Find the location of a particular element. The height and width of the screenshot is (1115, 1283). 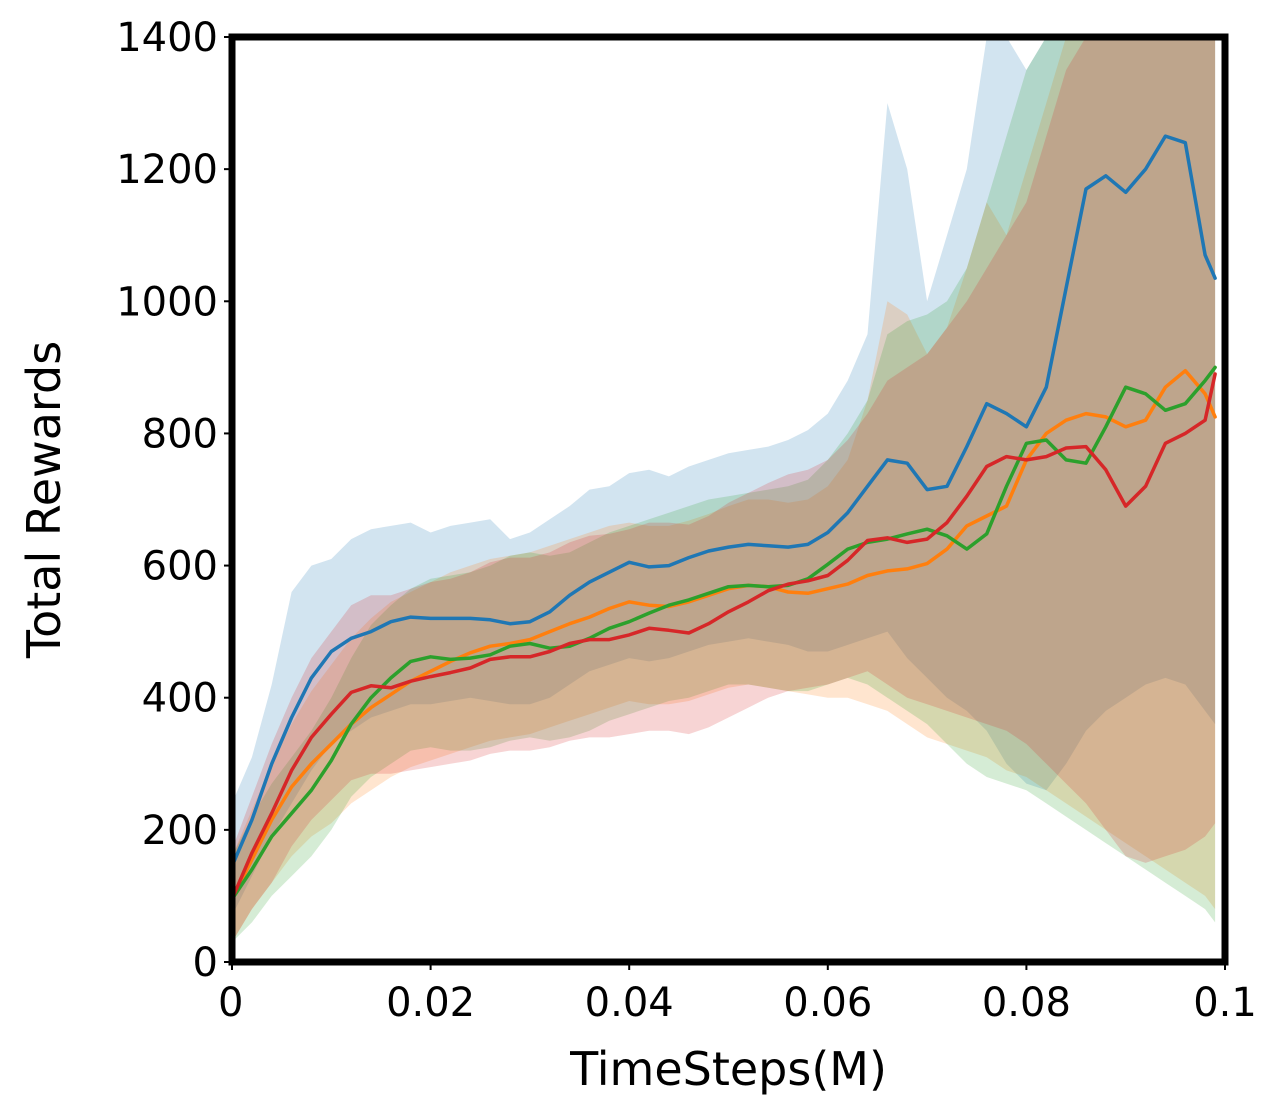

y-tick-label: 200 is located at coordinates (180, 831).